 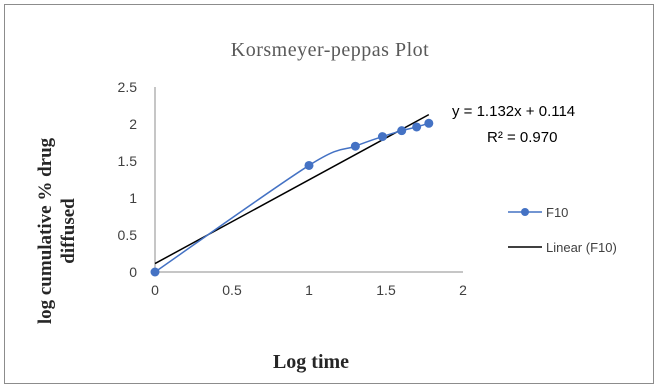 I want to click on y-axis-label-line-1: log cumulative % drug, so click(x=45, y=230).